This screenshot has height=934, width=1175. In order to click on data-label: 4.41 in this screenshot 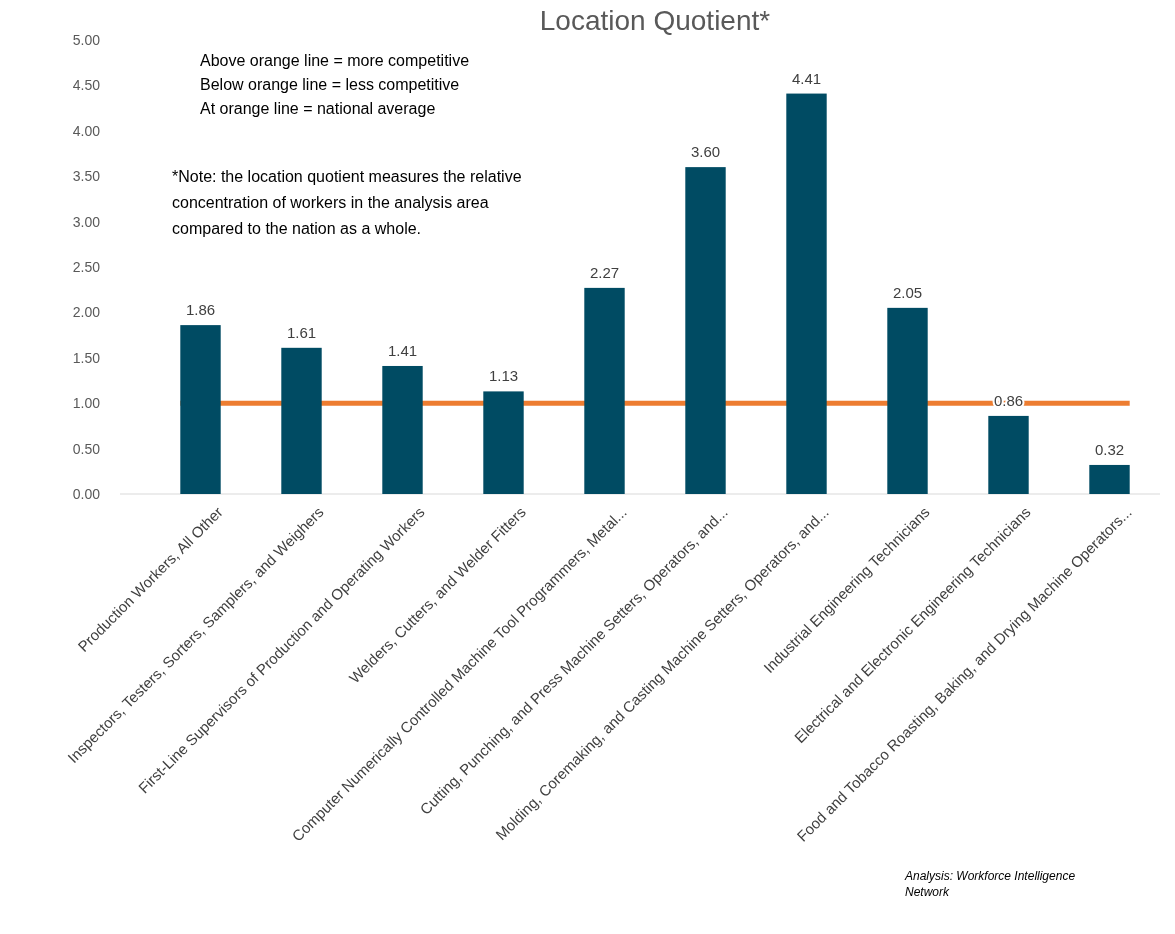, I will do `click(806, 78)`.